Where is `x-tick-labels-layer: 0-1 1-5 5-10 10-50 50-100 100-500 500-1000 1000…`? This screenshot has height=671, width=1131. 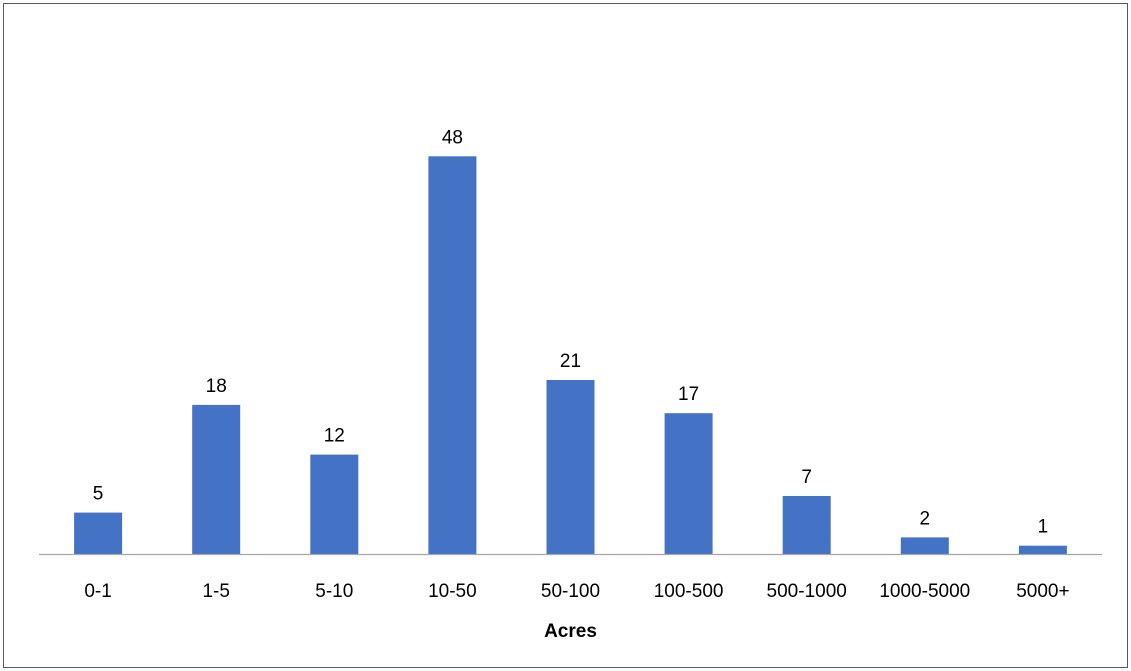 x-tick-labels-layer: 0-1 1-5 5-10 10-50 50-100 100-500 500-1000 1000… is located at coordinates (576, 591).